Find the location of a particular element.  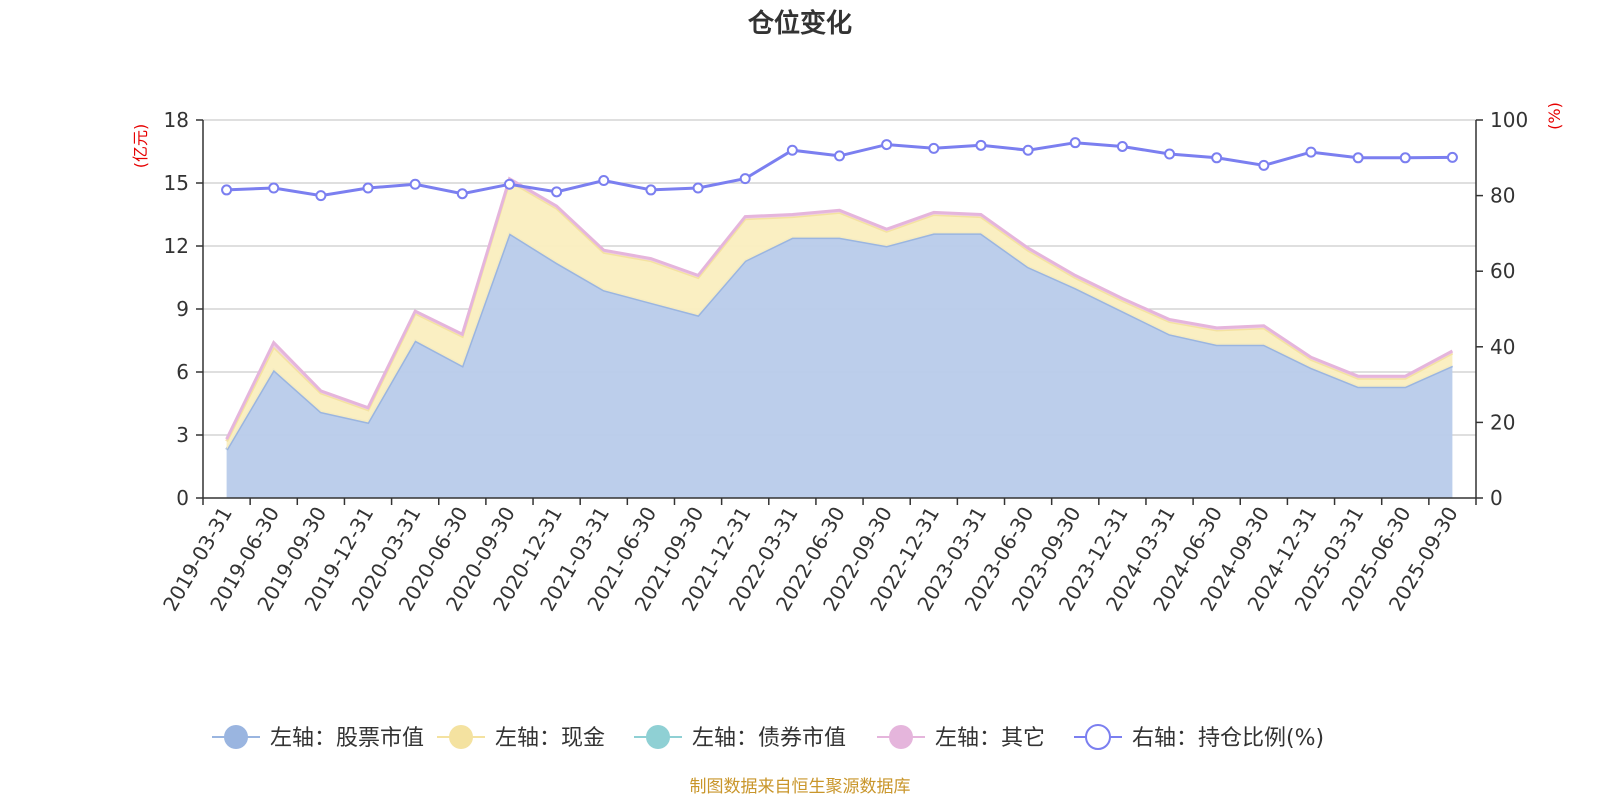

legend-label: 右轴：持仓比例(%) is located at coordinates (1228, 738).